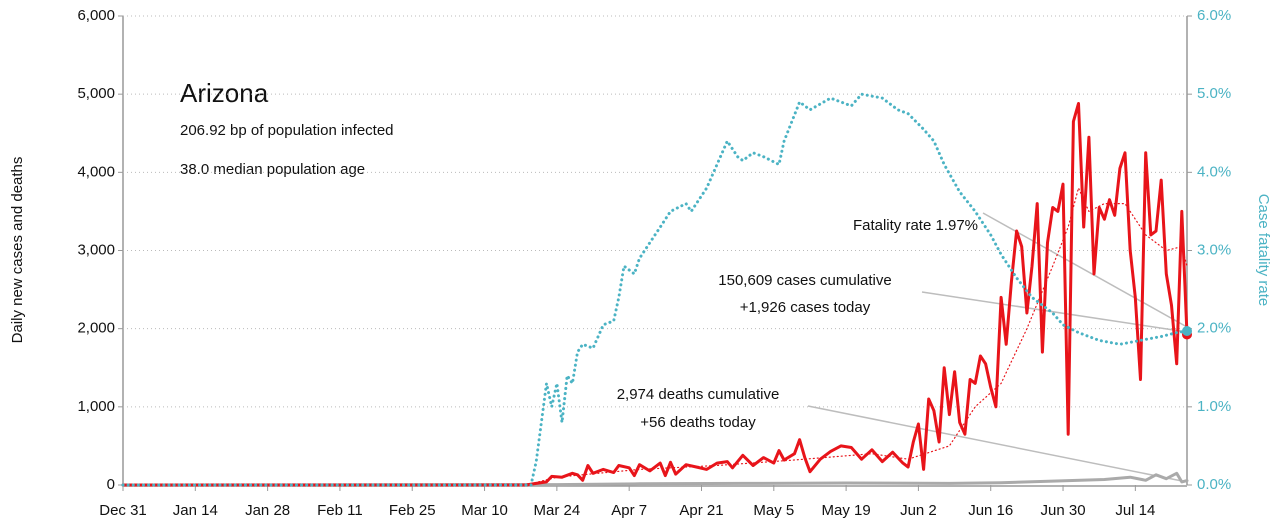 This screenshot has height=526, width=1283. Describe the element at coordinates (224, 93) in the screenshot. I see `chart-title: Arizona` at that location.